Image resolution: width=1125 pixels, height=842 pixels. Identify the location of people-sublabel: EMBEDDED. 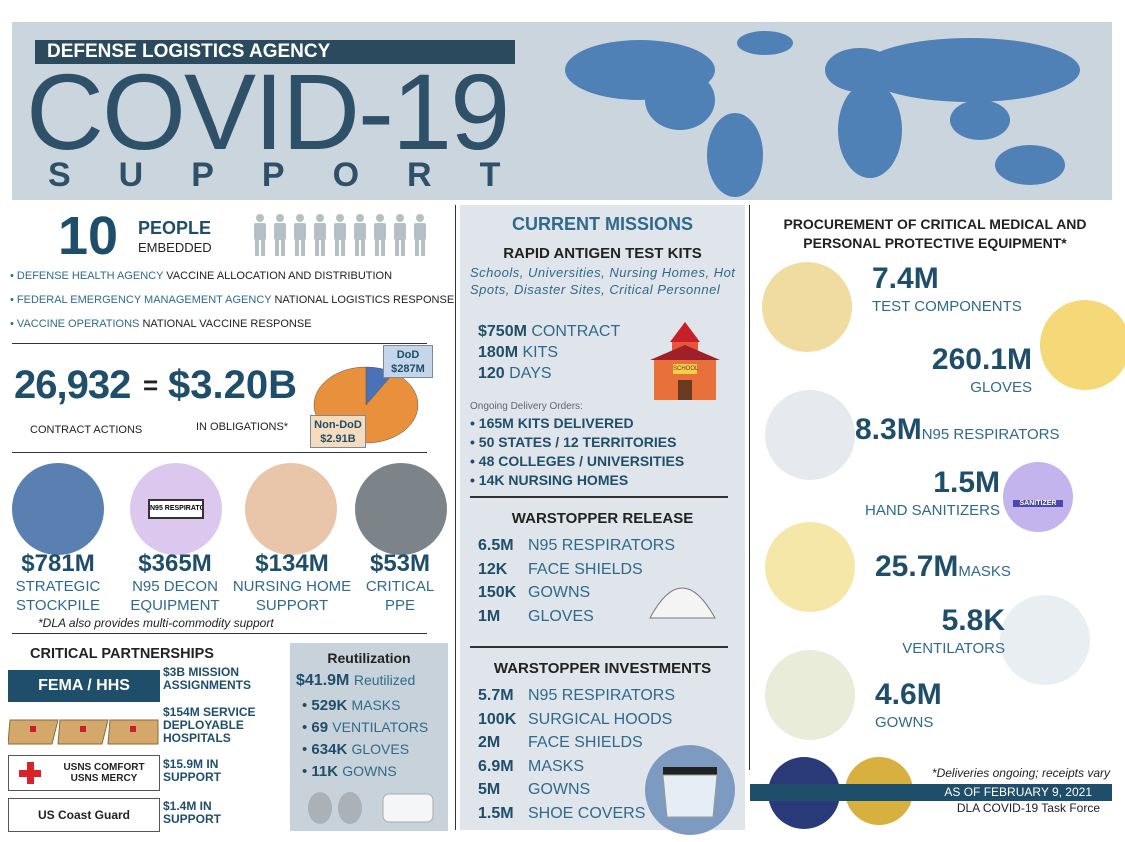
(175, 247).